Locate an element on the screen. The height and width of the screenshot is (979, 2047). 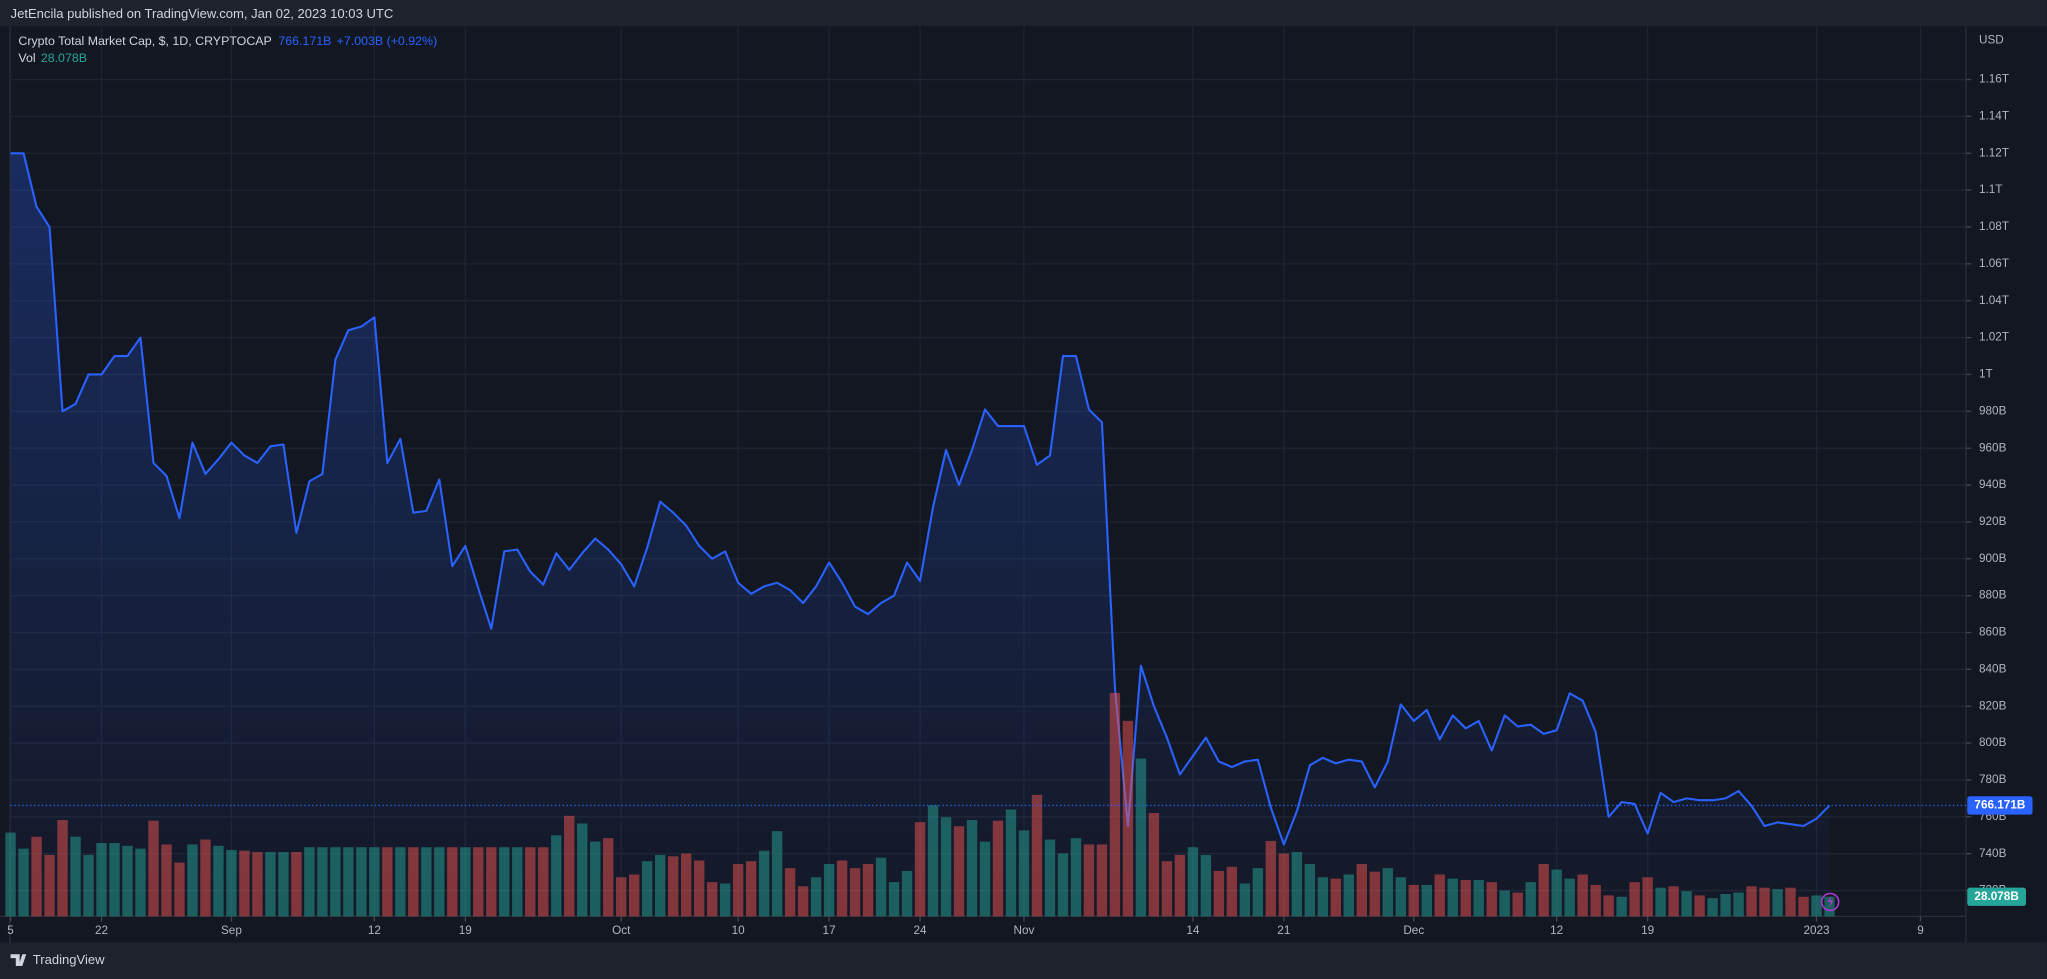
lightning-icon is located at coordinates (1830, 902).